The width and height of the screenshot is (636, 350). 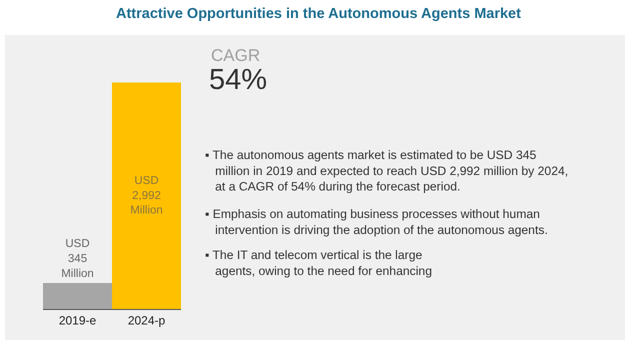 I want to click on text: ▪ The autonomous agents market is estimated to be USD 345 million in 2019 and expected to reach USD 2,992 million by 2024, at a CAGR of 54% during the forecast period., so click(x=386, y=171).